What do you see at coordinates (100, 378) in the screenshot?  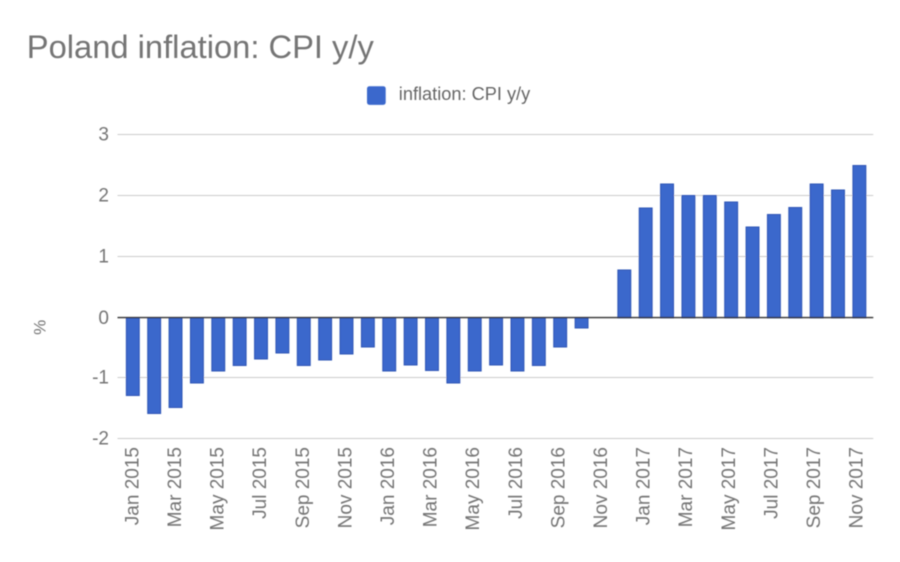 I see `svg-text: -1` at bounding box center [100, 378].